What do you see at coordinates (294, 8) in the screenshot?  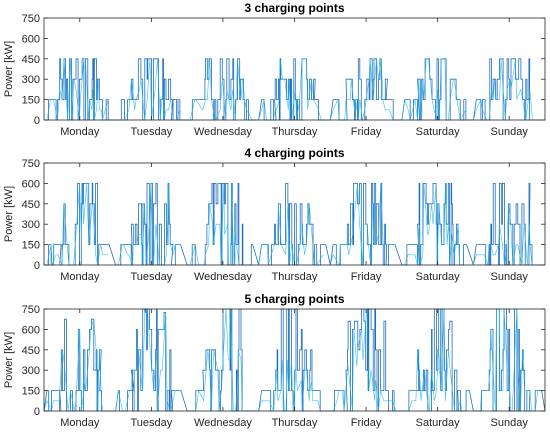 I see `panel-title: 3 charging points` at bounding box center [294, 8].